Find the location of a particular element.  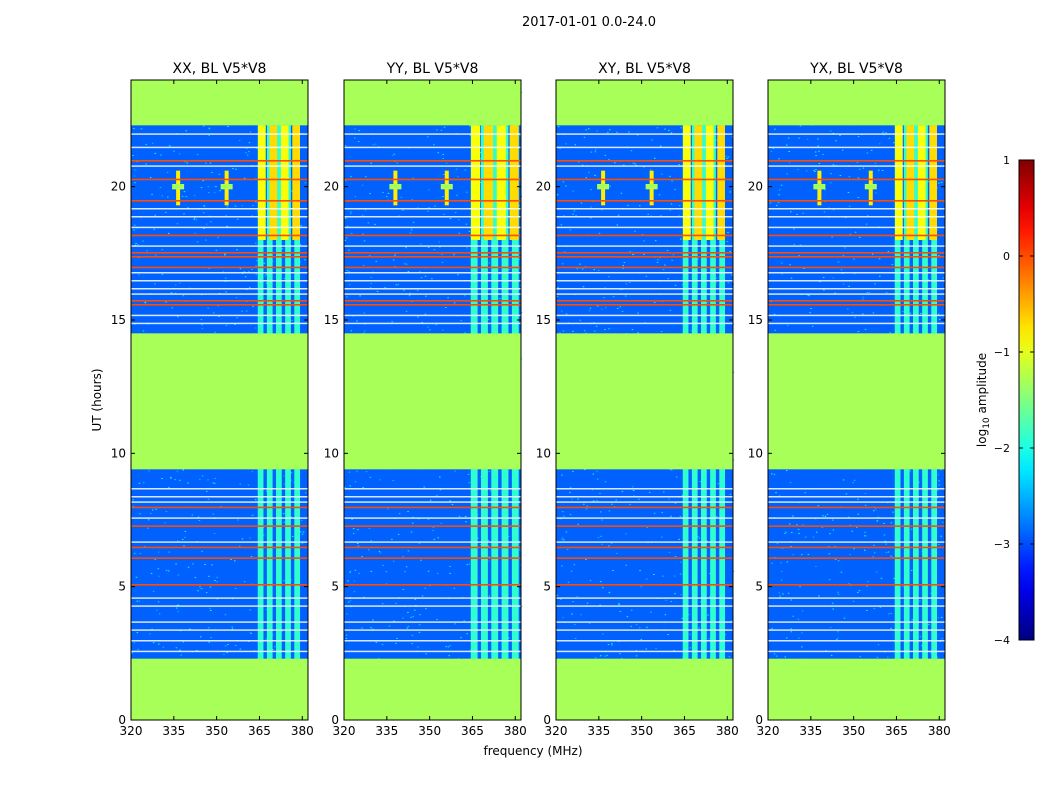

y-axis-label: UT (hours) is located at coordinates (97, 399).